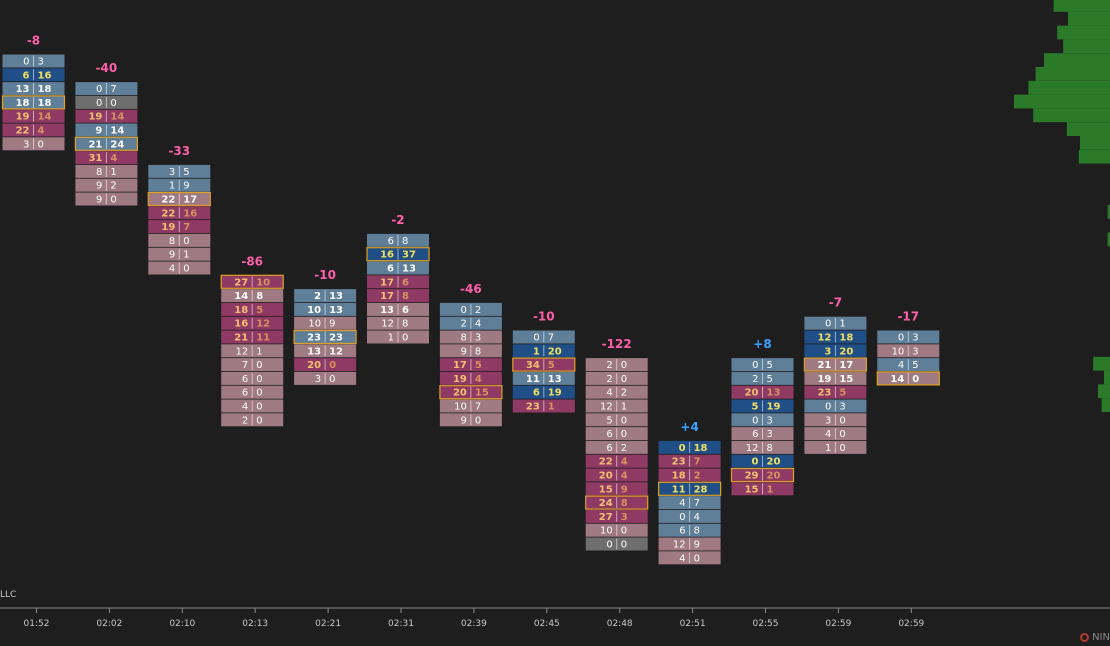 This screenshot has height=646, width=1110. What do you see at coordinates (241, 310) in the screenshot?
I see `bid-volume: 18` at bounding box center [241, 310].